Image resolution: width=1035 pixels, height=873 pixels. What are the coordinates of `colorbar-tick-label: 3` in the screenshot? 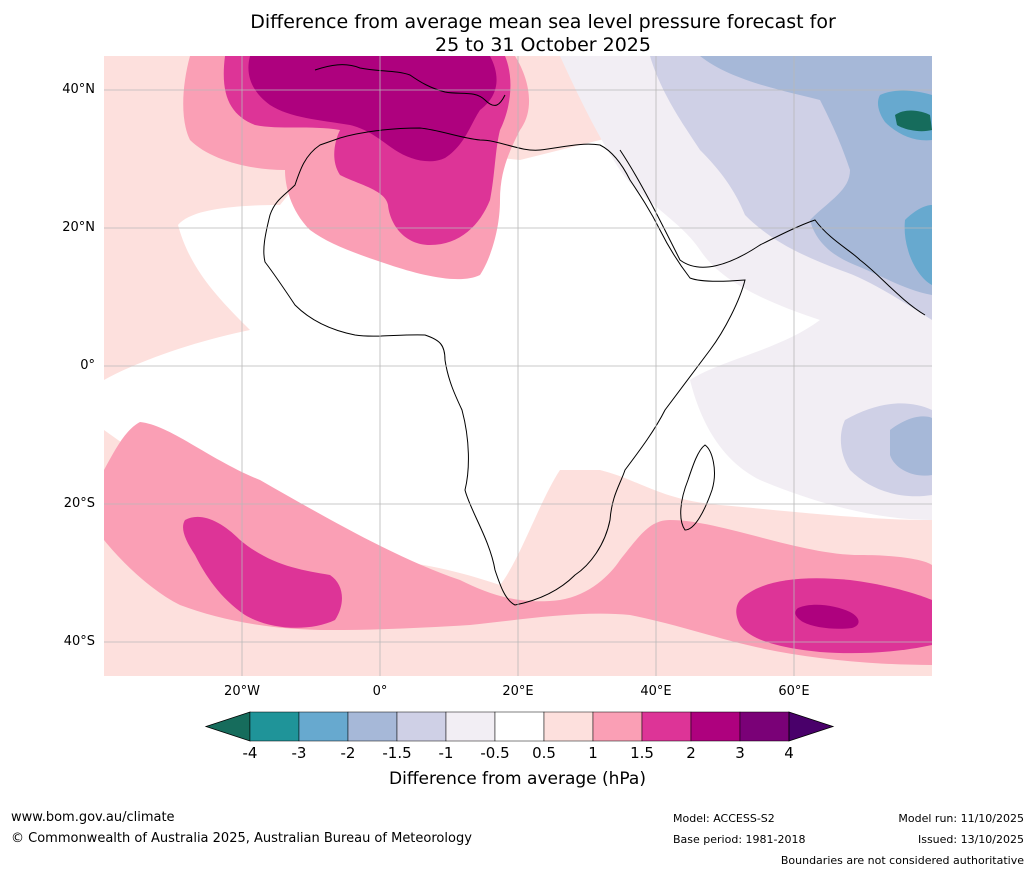 It's located at (740, 753).